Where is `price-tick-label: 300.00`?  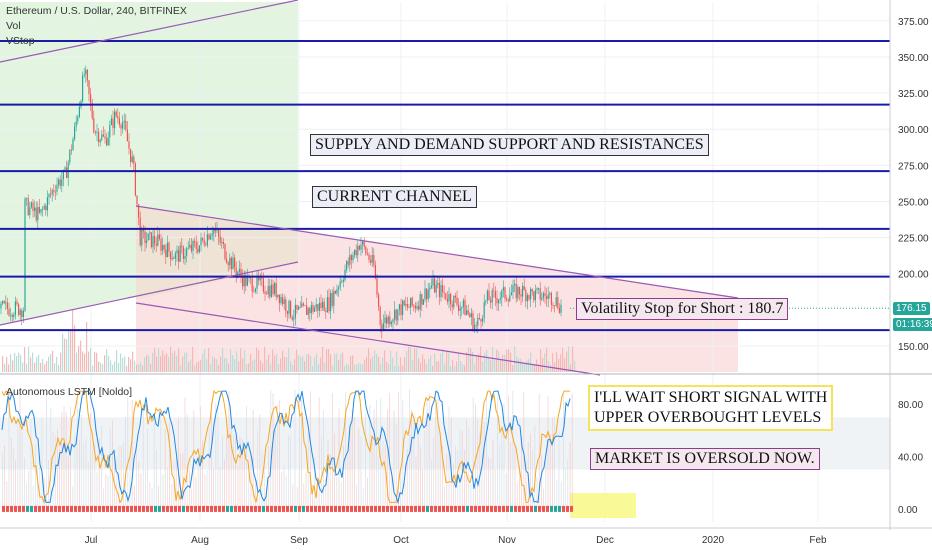 price-tick-label: 300.00 is located at coordinates (913, 130).